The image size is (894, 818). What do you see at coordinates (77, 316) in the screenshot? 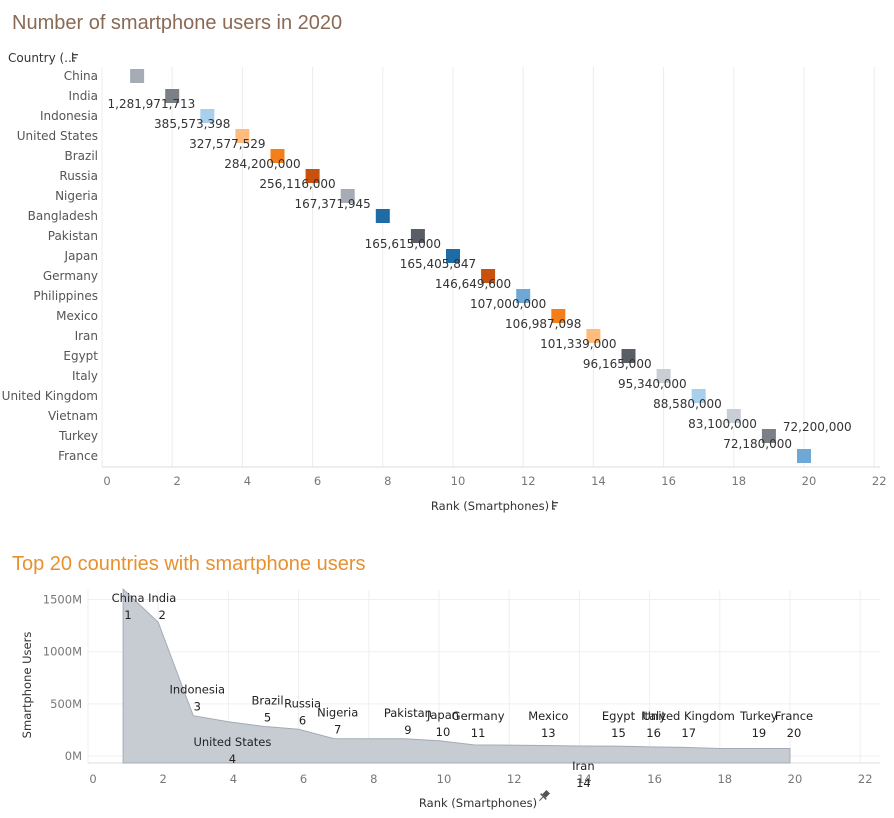
I see `country-label: Mexico` at bounding box center [77, 316].